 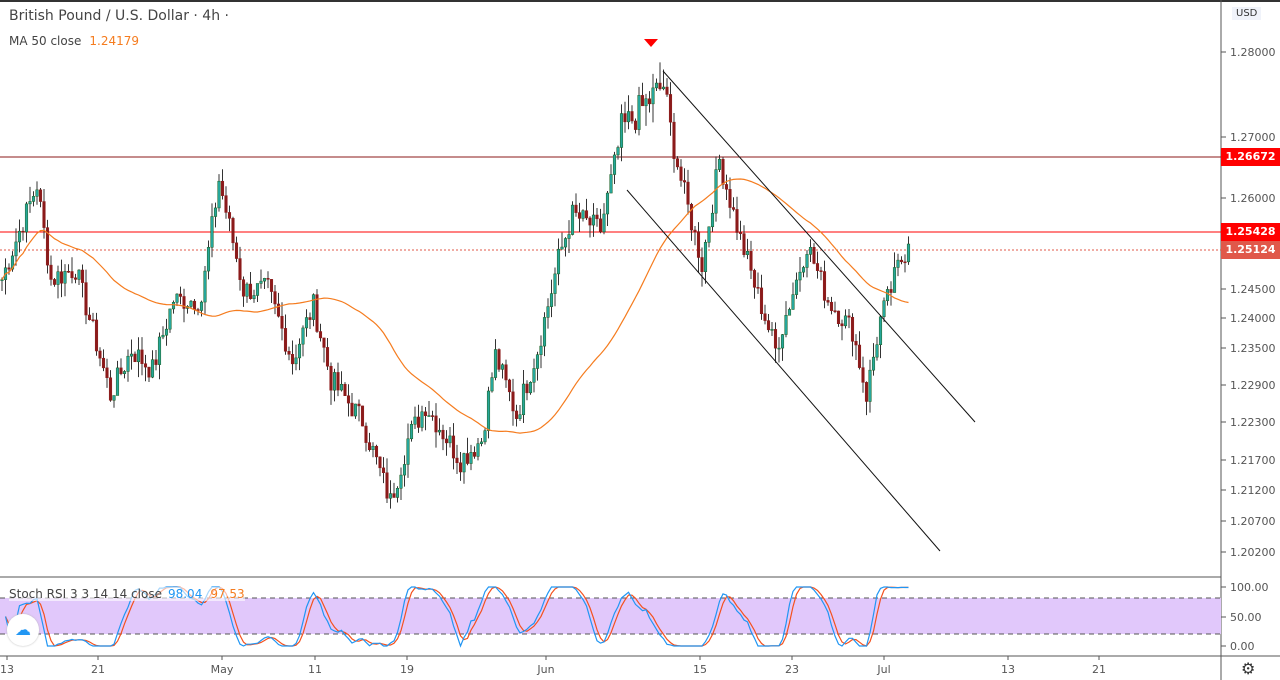 I want to click on ma-legend: MA 50 close 1.24179, so click(x=74, y=41).